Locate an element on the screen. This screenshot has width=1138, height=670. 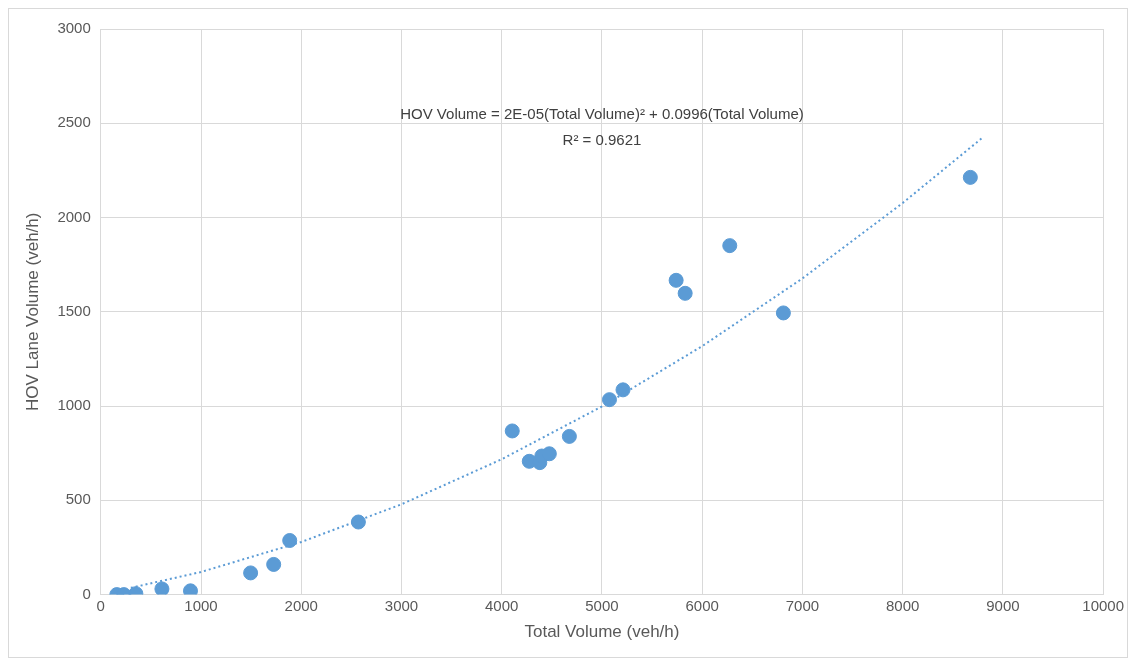
y-tick-label: 3000 is located at coordinates (74, 28).